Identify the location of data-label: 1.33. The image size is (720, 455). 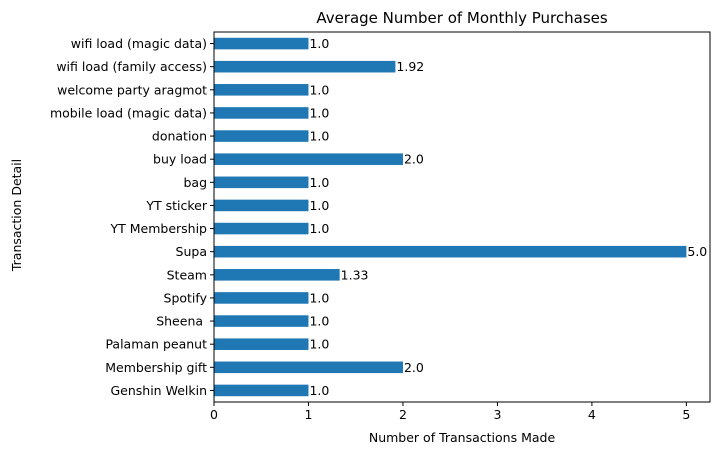
(355, 274).